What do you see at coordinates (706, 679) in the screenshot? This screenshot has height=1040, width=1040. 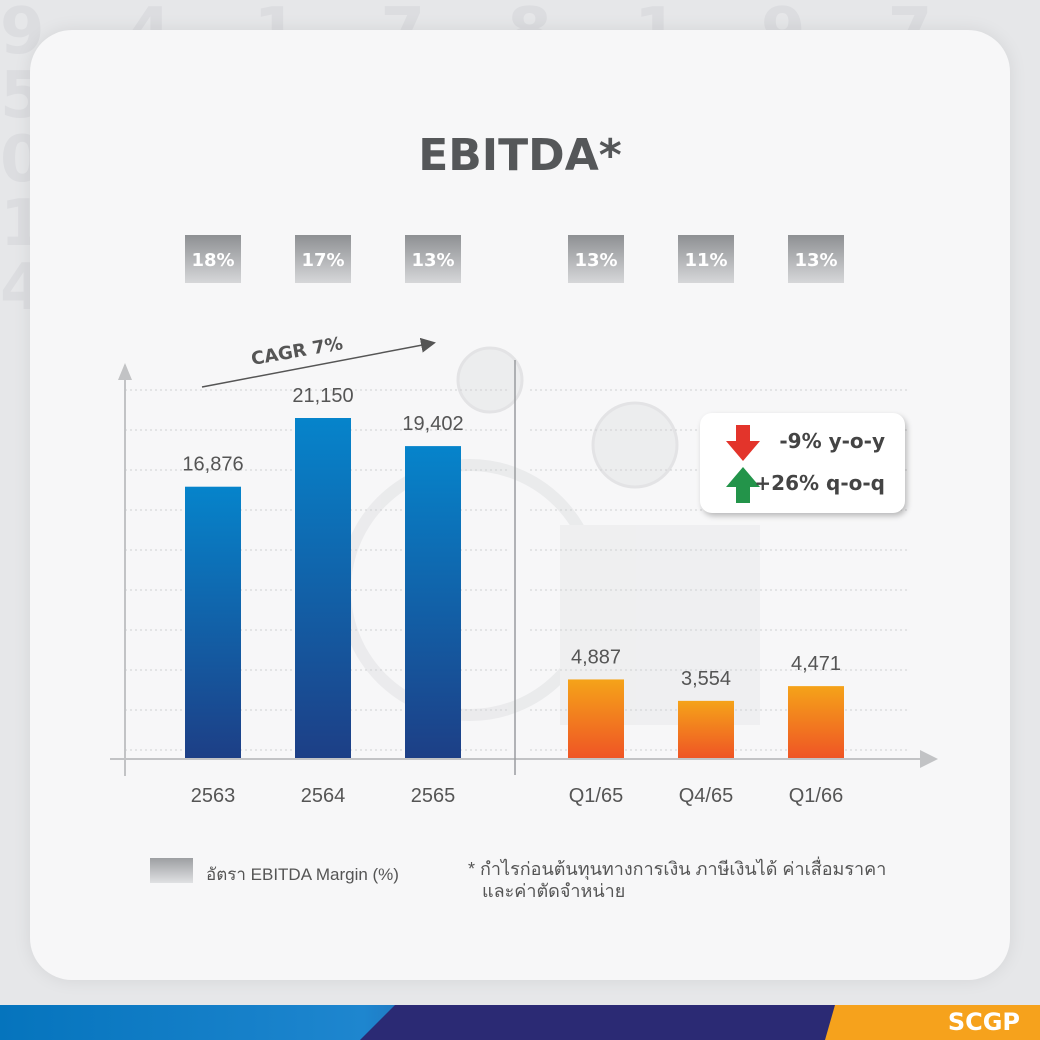 I see `value-label: 3,554` at bounding box center [706, 679].